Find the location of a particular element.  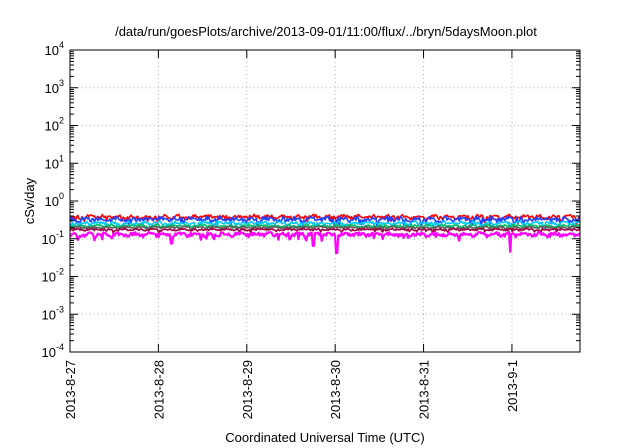

x-tick-label: 2013-8-31 is located at coordinates (424, 389).